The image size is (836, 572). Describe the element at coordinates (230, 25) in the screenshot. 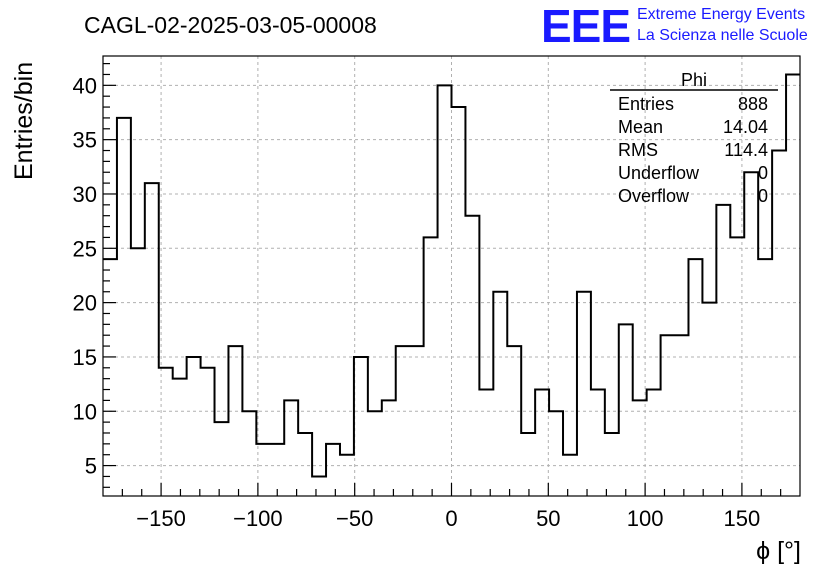

I see `chart-title: CAGL-02-2025-03-05-00008` at that location.